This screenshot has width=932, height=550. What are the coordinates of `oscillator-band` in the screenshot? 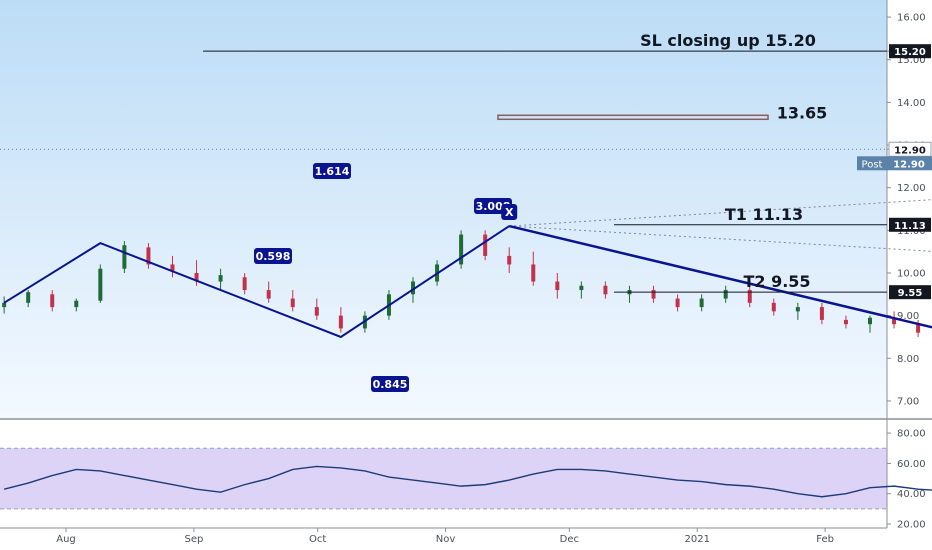 It's located at (443, 478).